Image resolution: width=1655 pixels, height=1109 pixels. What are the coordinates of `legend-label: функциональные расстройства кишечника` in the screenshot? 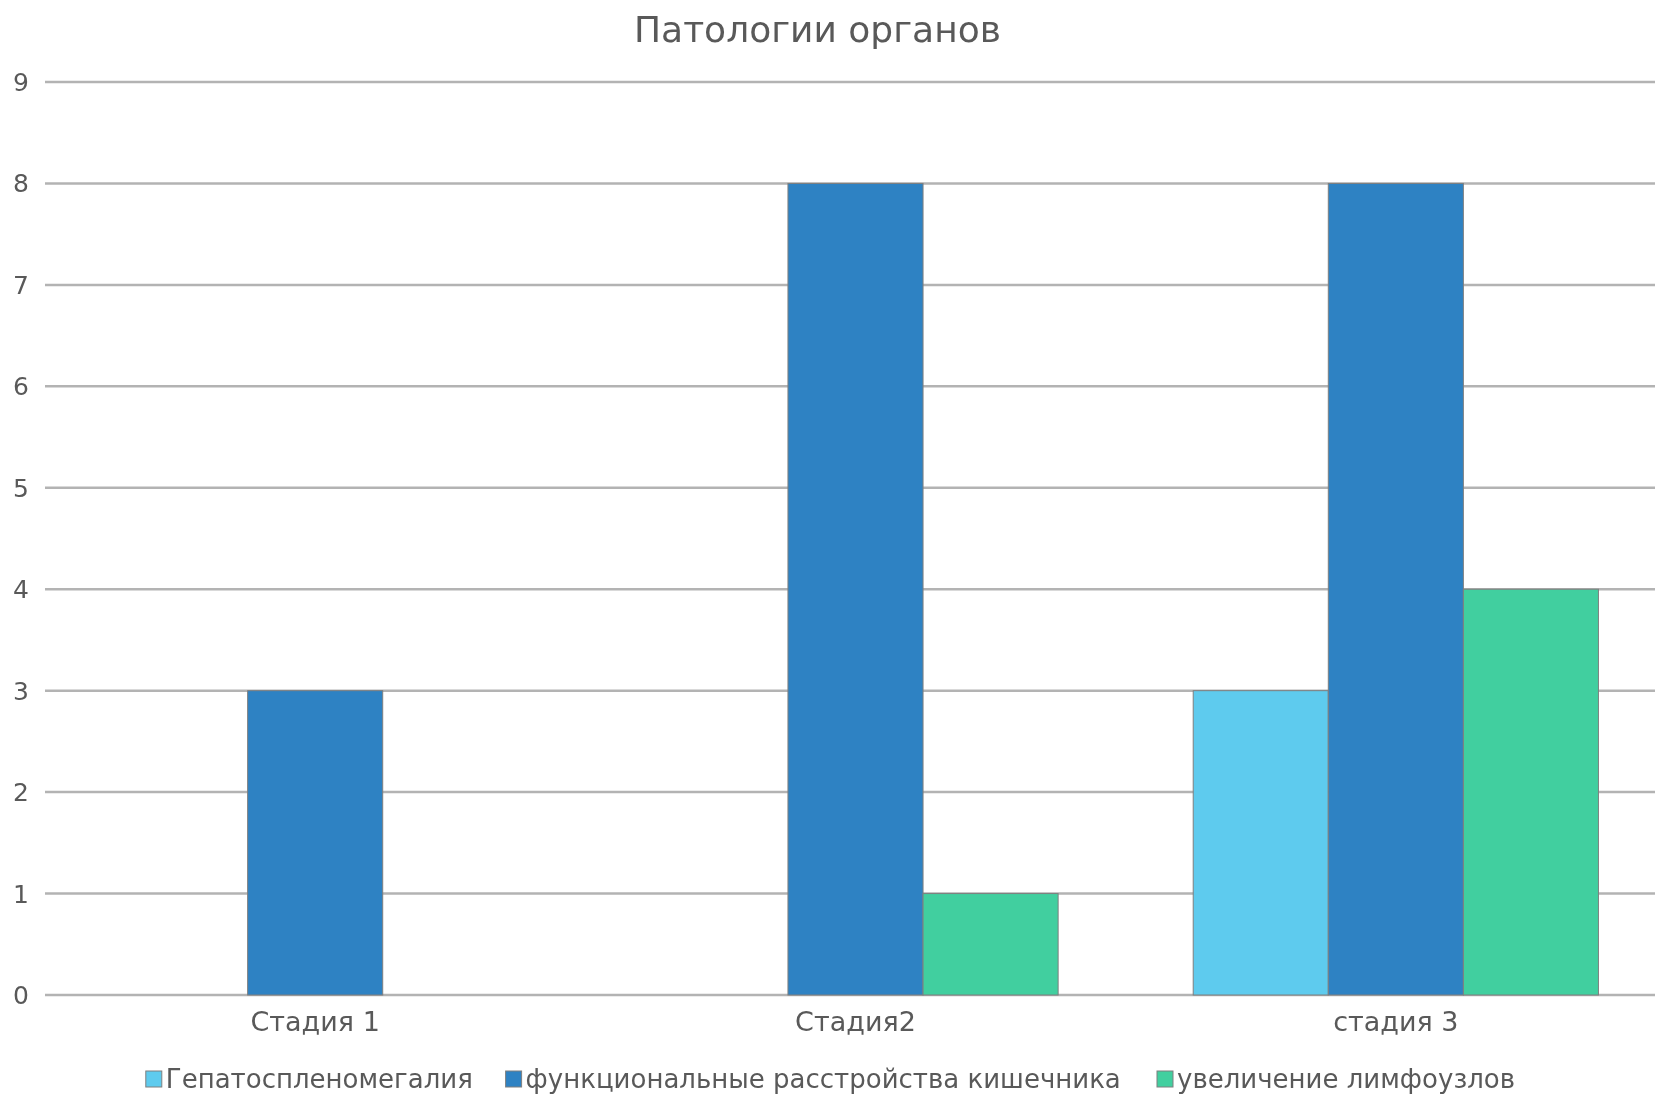 It's located at (823, 1079).